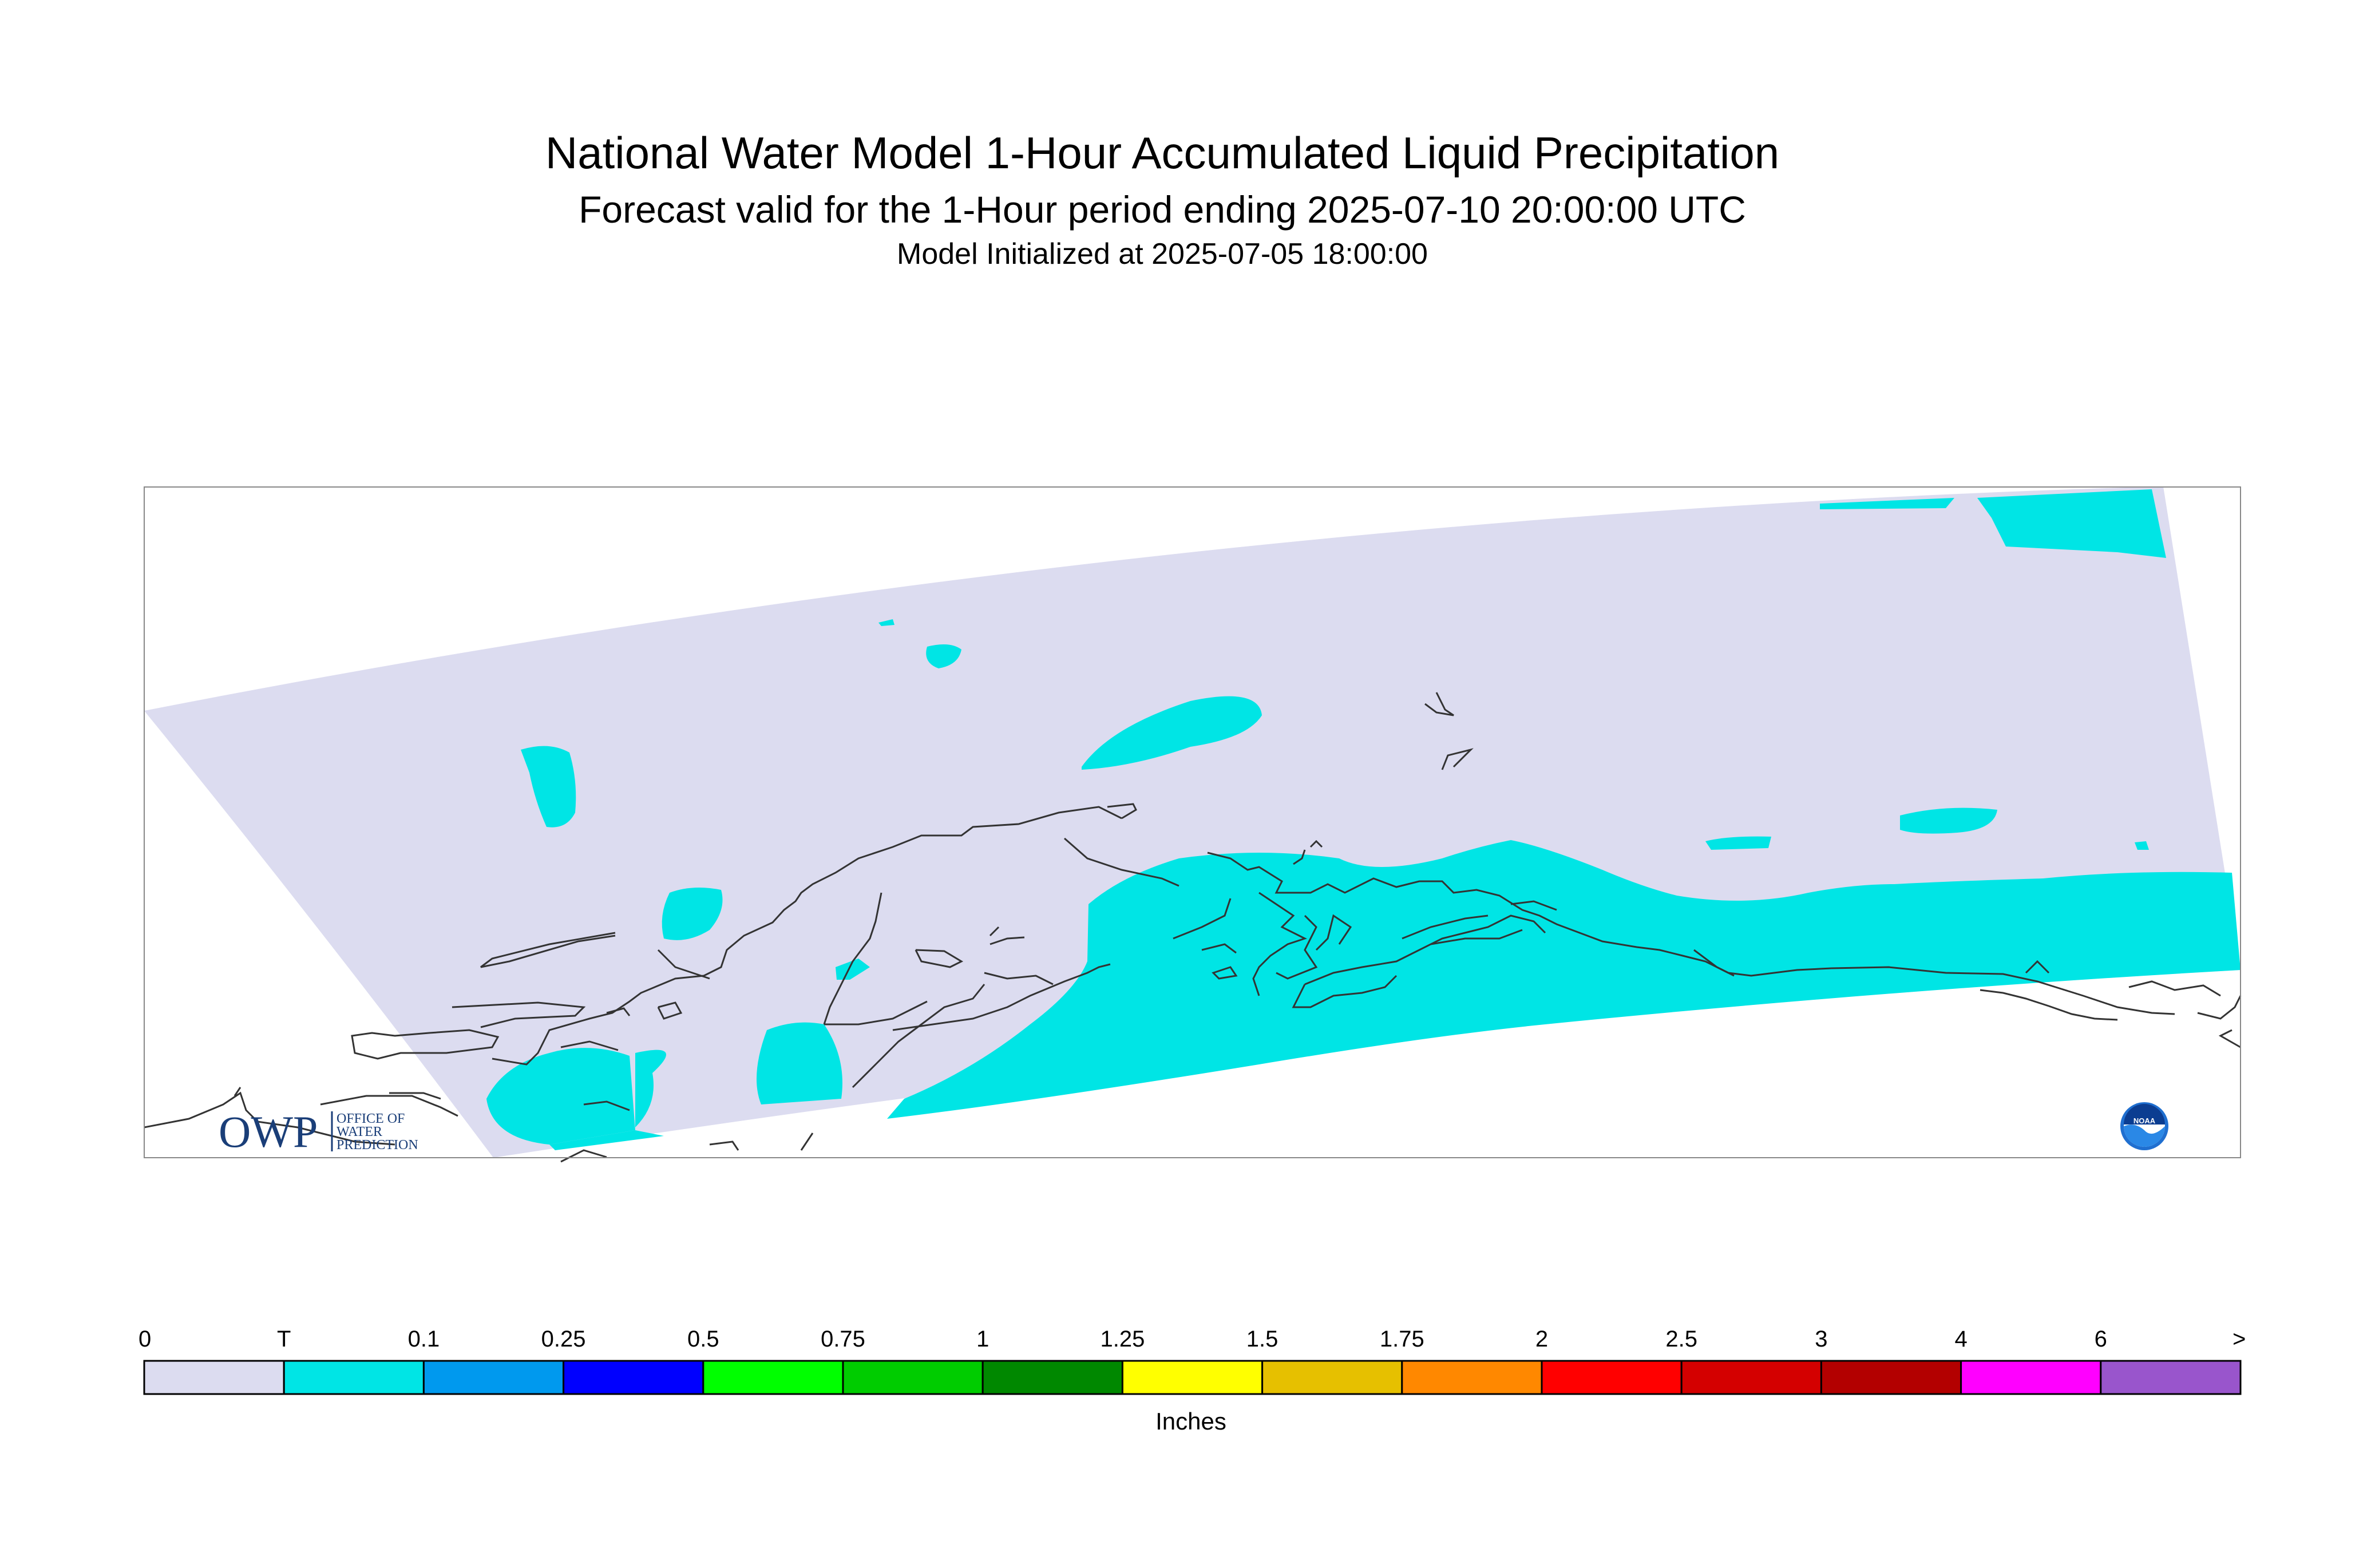 The width and height of the screenshot is (2375, 1568). What do you see at coordinates (1190, 1421) in the screenshot?
I see `legend-units-label: Inches` at bounding box center [1190, 1421].